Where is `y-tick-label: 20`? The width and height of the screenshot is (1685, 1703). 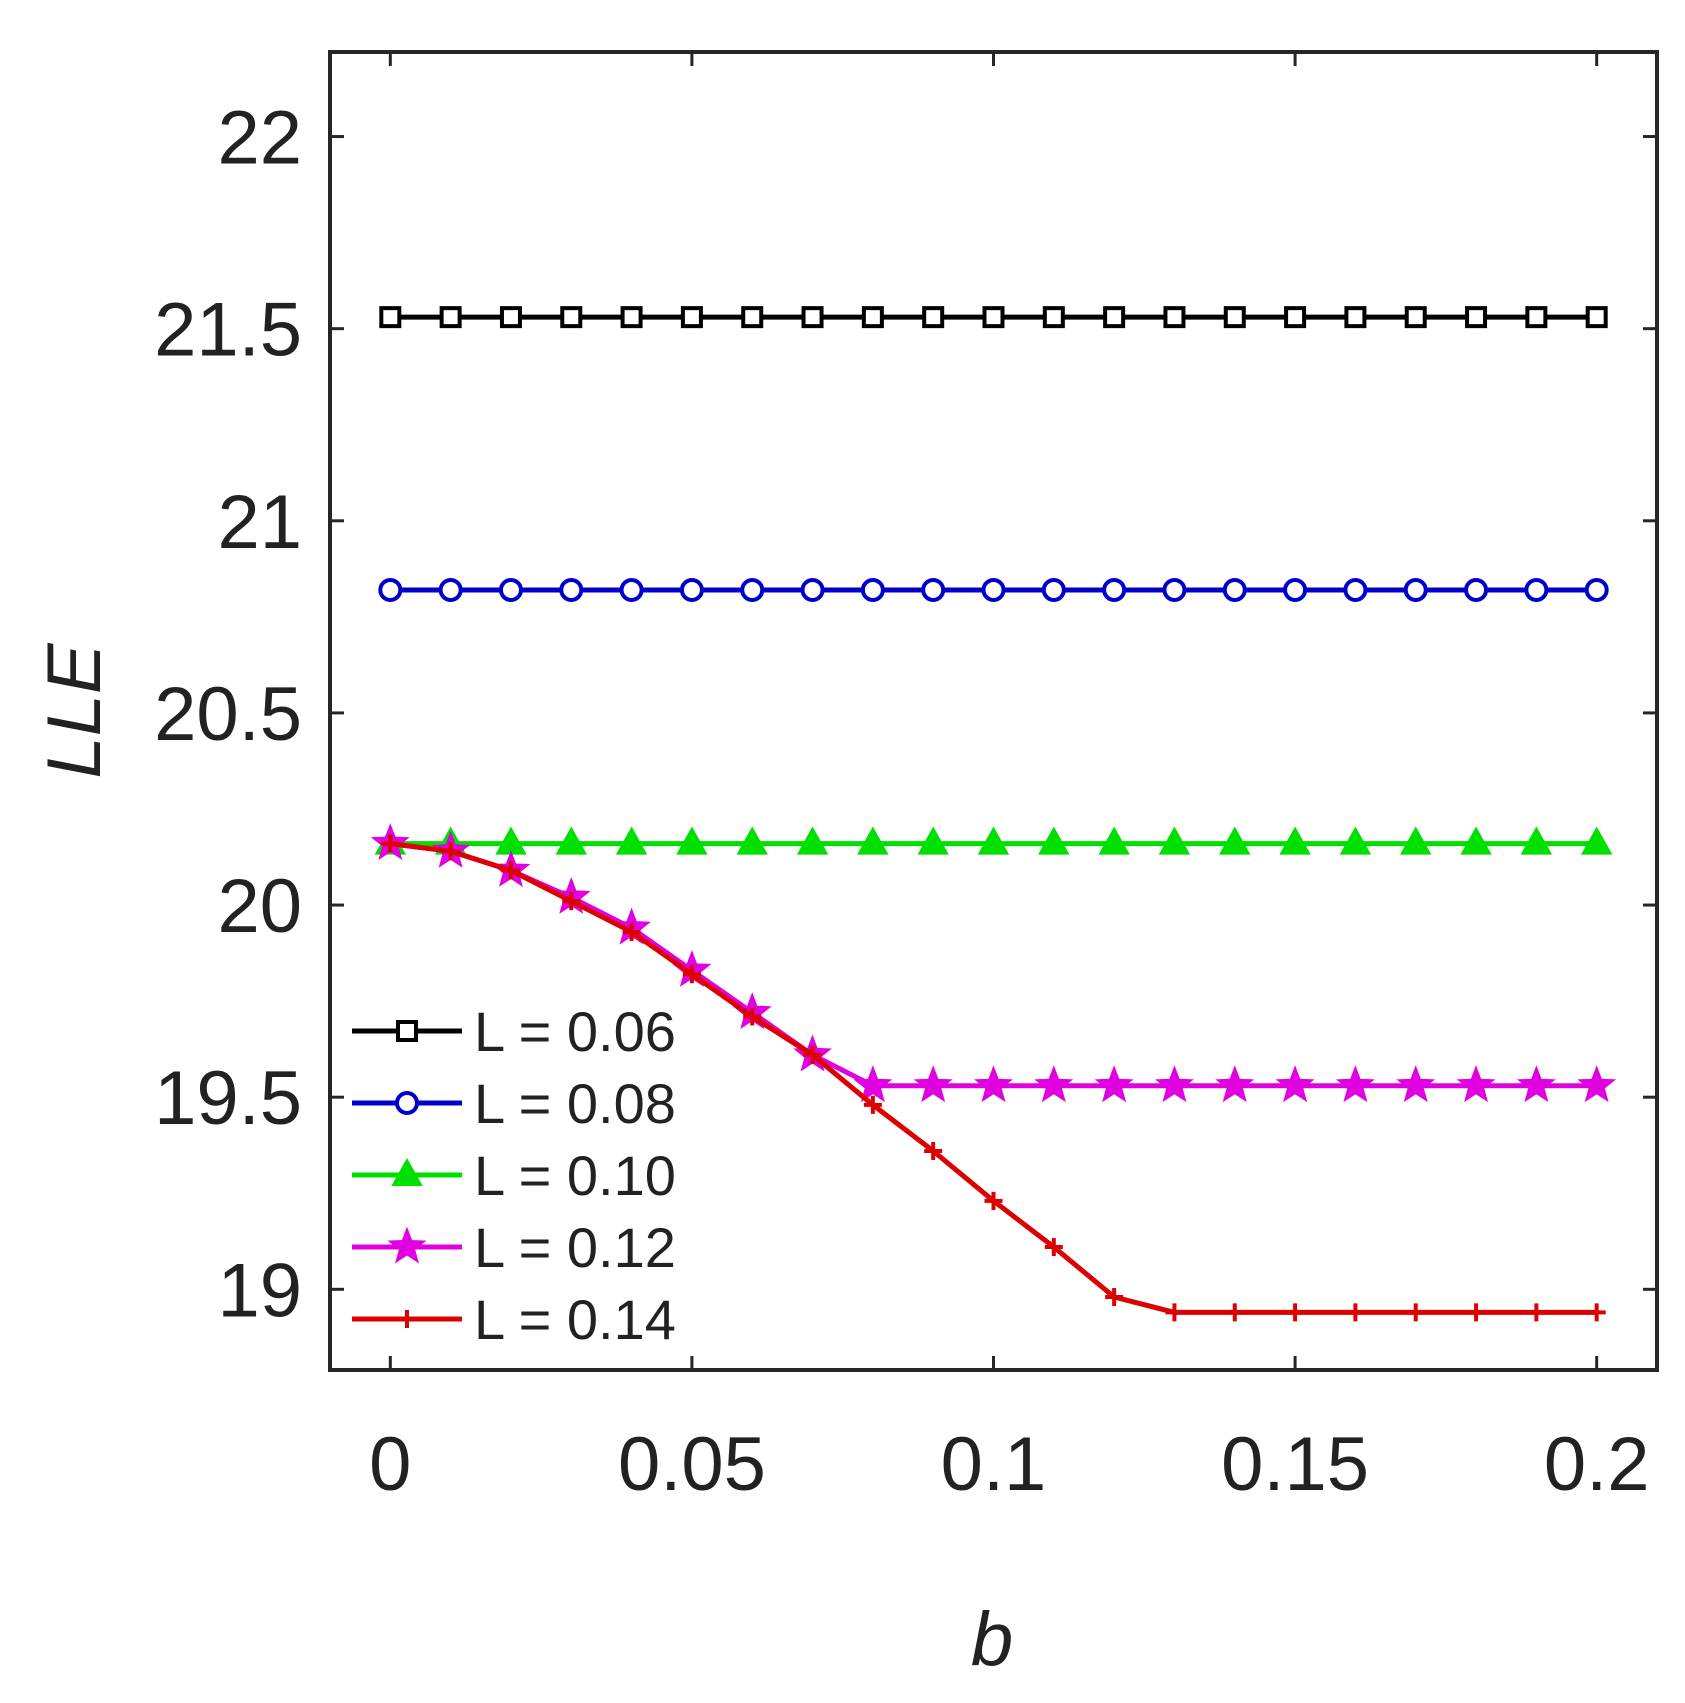
y-tick-label: 20 is located at coordinates (259, 906).